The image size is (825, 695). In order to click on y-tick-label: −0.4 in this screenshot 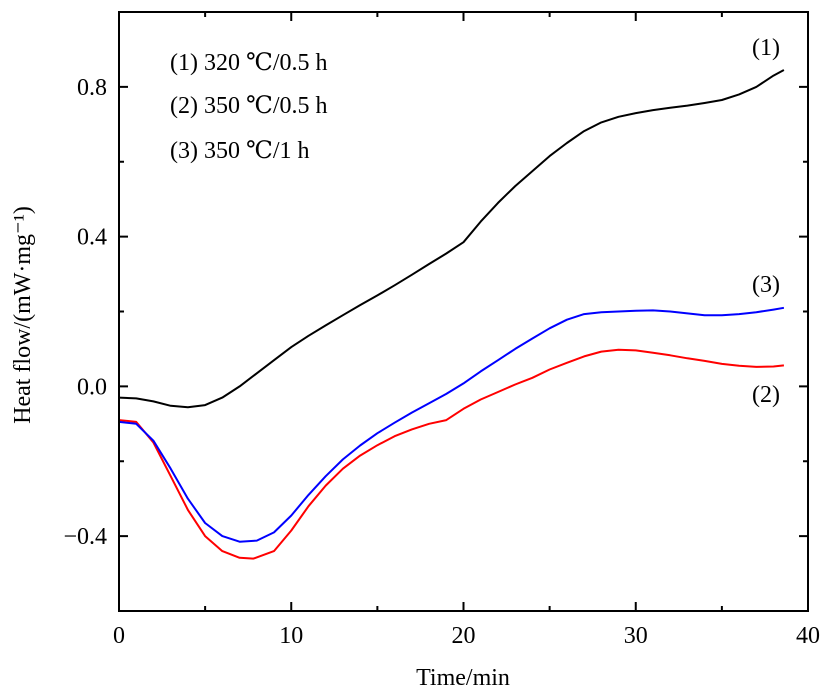, I will do `click(85, 537)`.